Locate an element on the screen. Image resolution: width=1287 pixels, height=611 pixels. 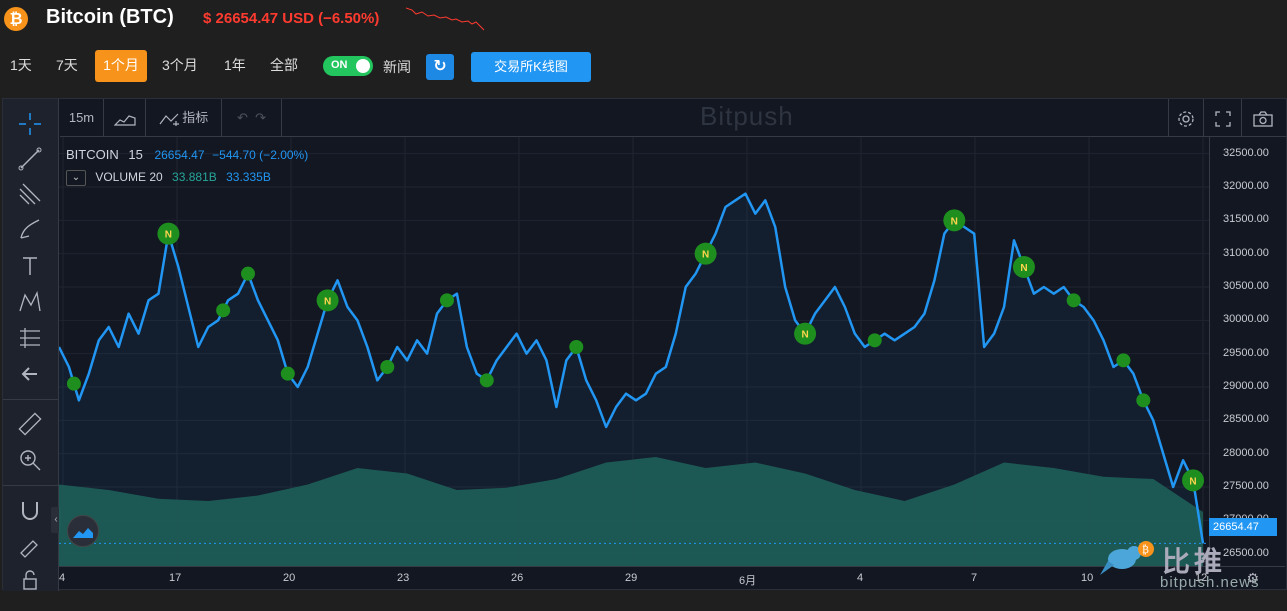
time-tick-label: 10 is located at coordinates (1087, 578).